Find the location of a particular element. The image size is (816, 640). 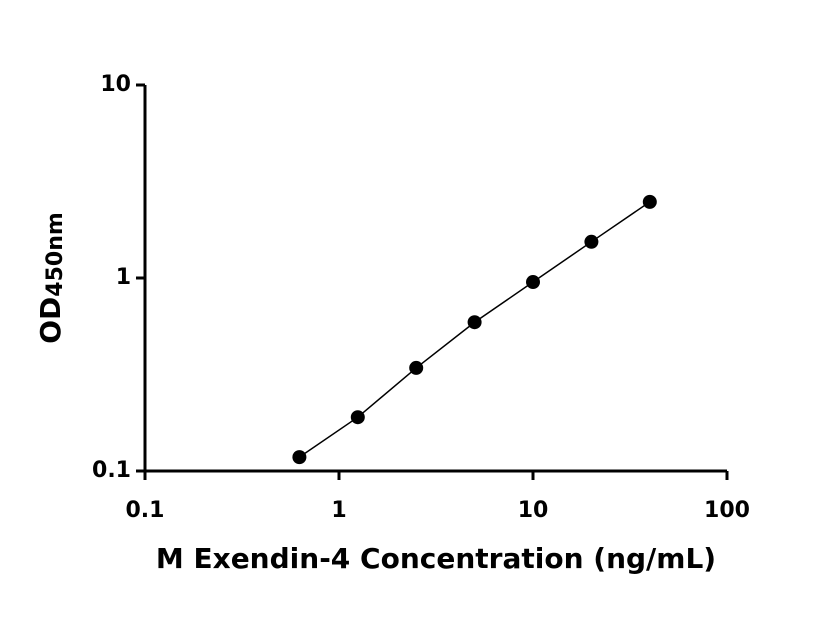

y-tick-label: 1 is located at coordinates (123, 277).